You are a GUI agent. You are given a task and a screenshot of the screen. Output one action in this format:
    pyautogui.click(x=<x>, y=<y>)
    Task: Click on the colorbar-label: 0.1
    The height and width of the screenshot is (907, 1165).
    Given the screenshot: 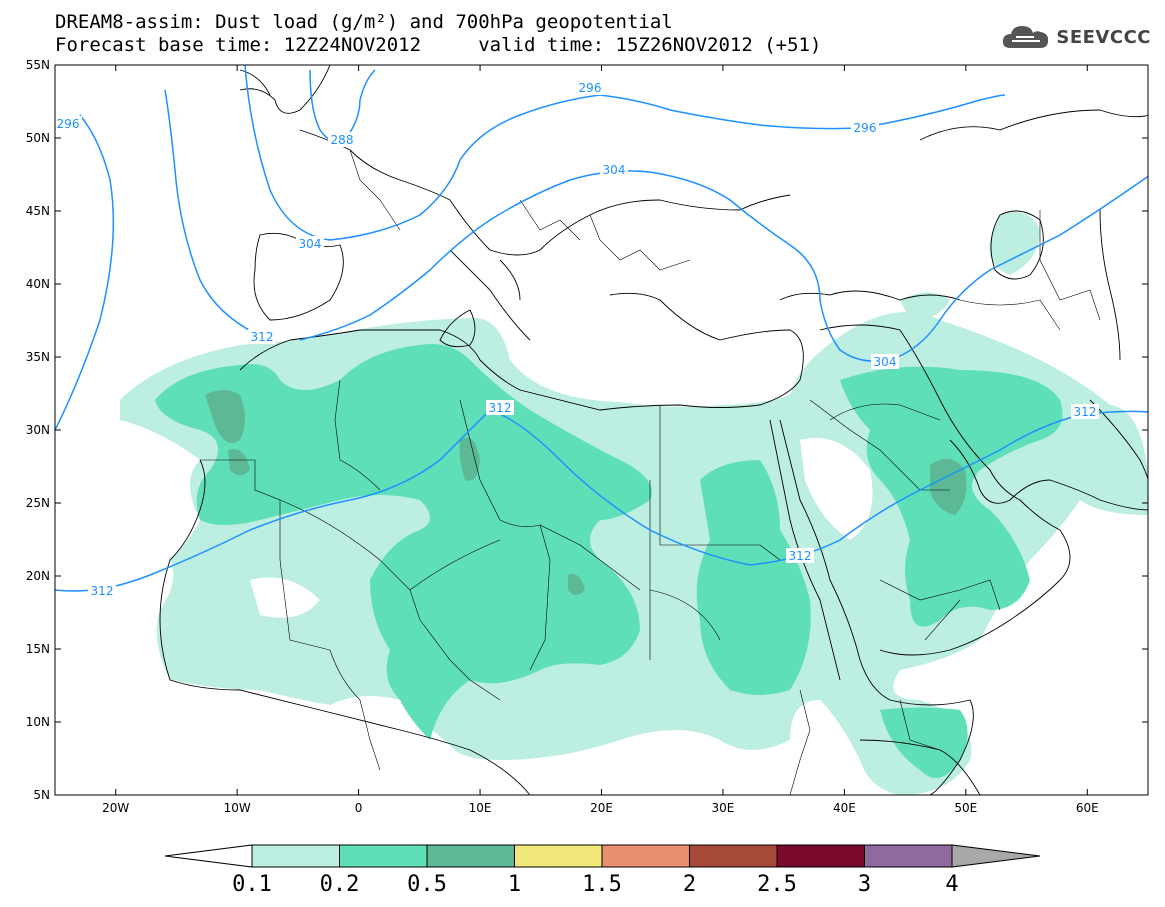 What is the action you would take?
    pyautogui.click(x=252, y=884)
    